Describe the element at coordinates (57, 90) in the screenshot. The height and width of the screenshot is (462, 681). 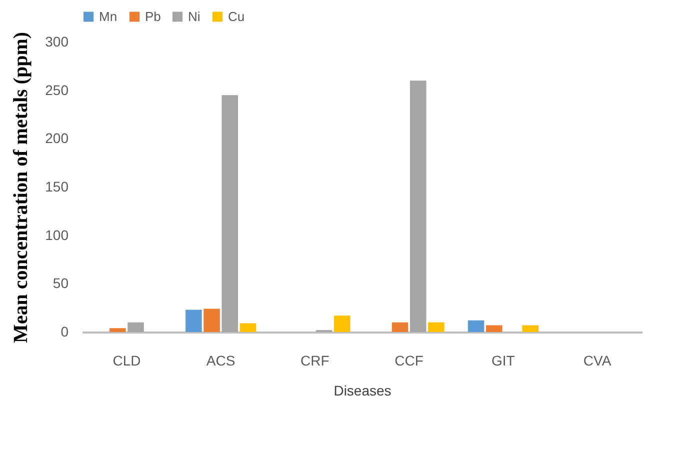
I see `y-tick-label: 250` at that location.